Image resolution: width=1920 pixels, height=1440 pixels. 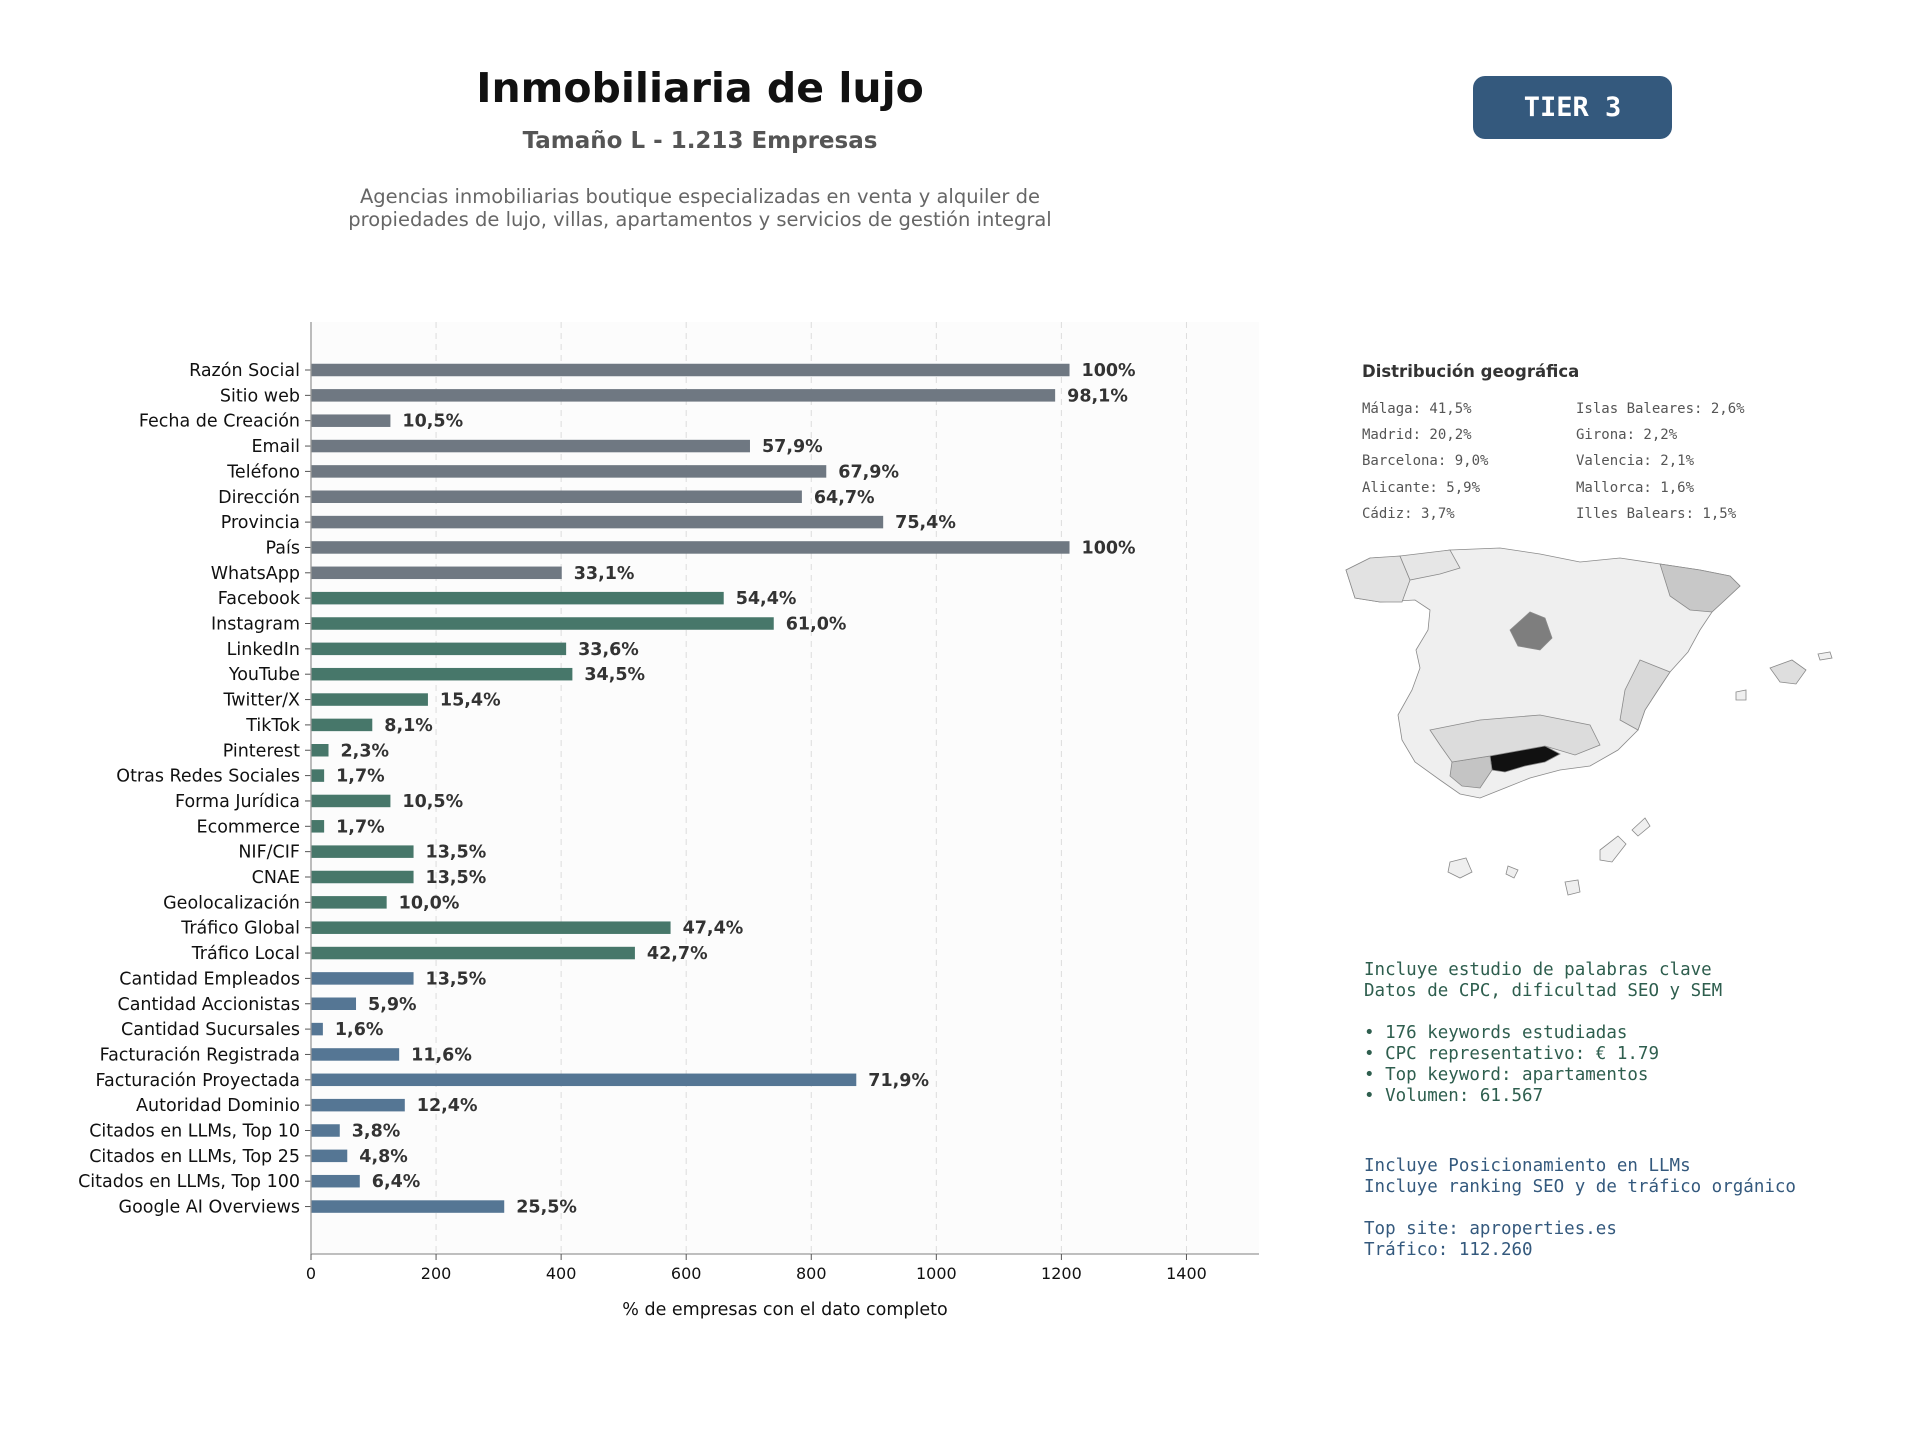 What do you see at coordinates (275, 447) in the screenshot?
I see `category-label: Email` at bounding box center [275, 447].